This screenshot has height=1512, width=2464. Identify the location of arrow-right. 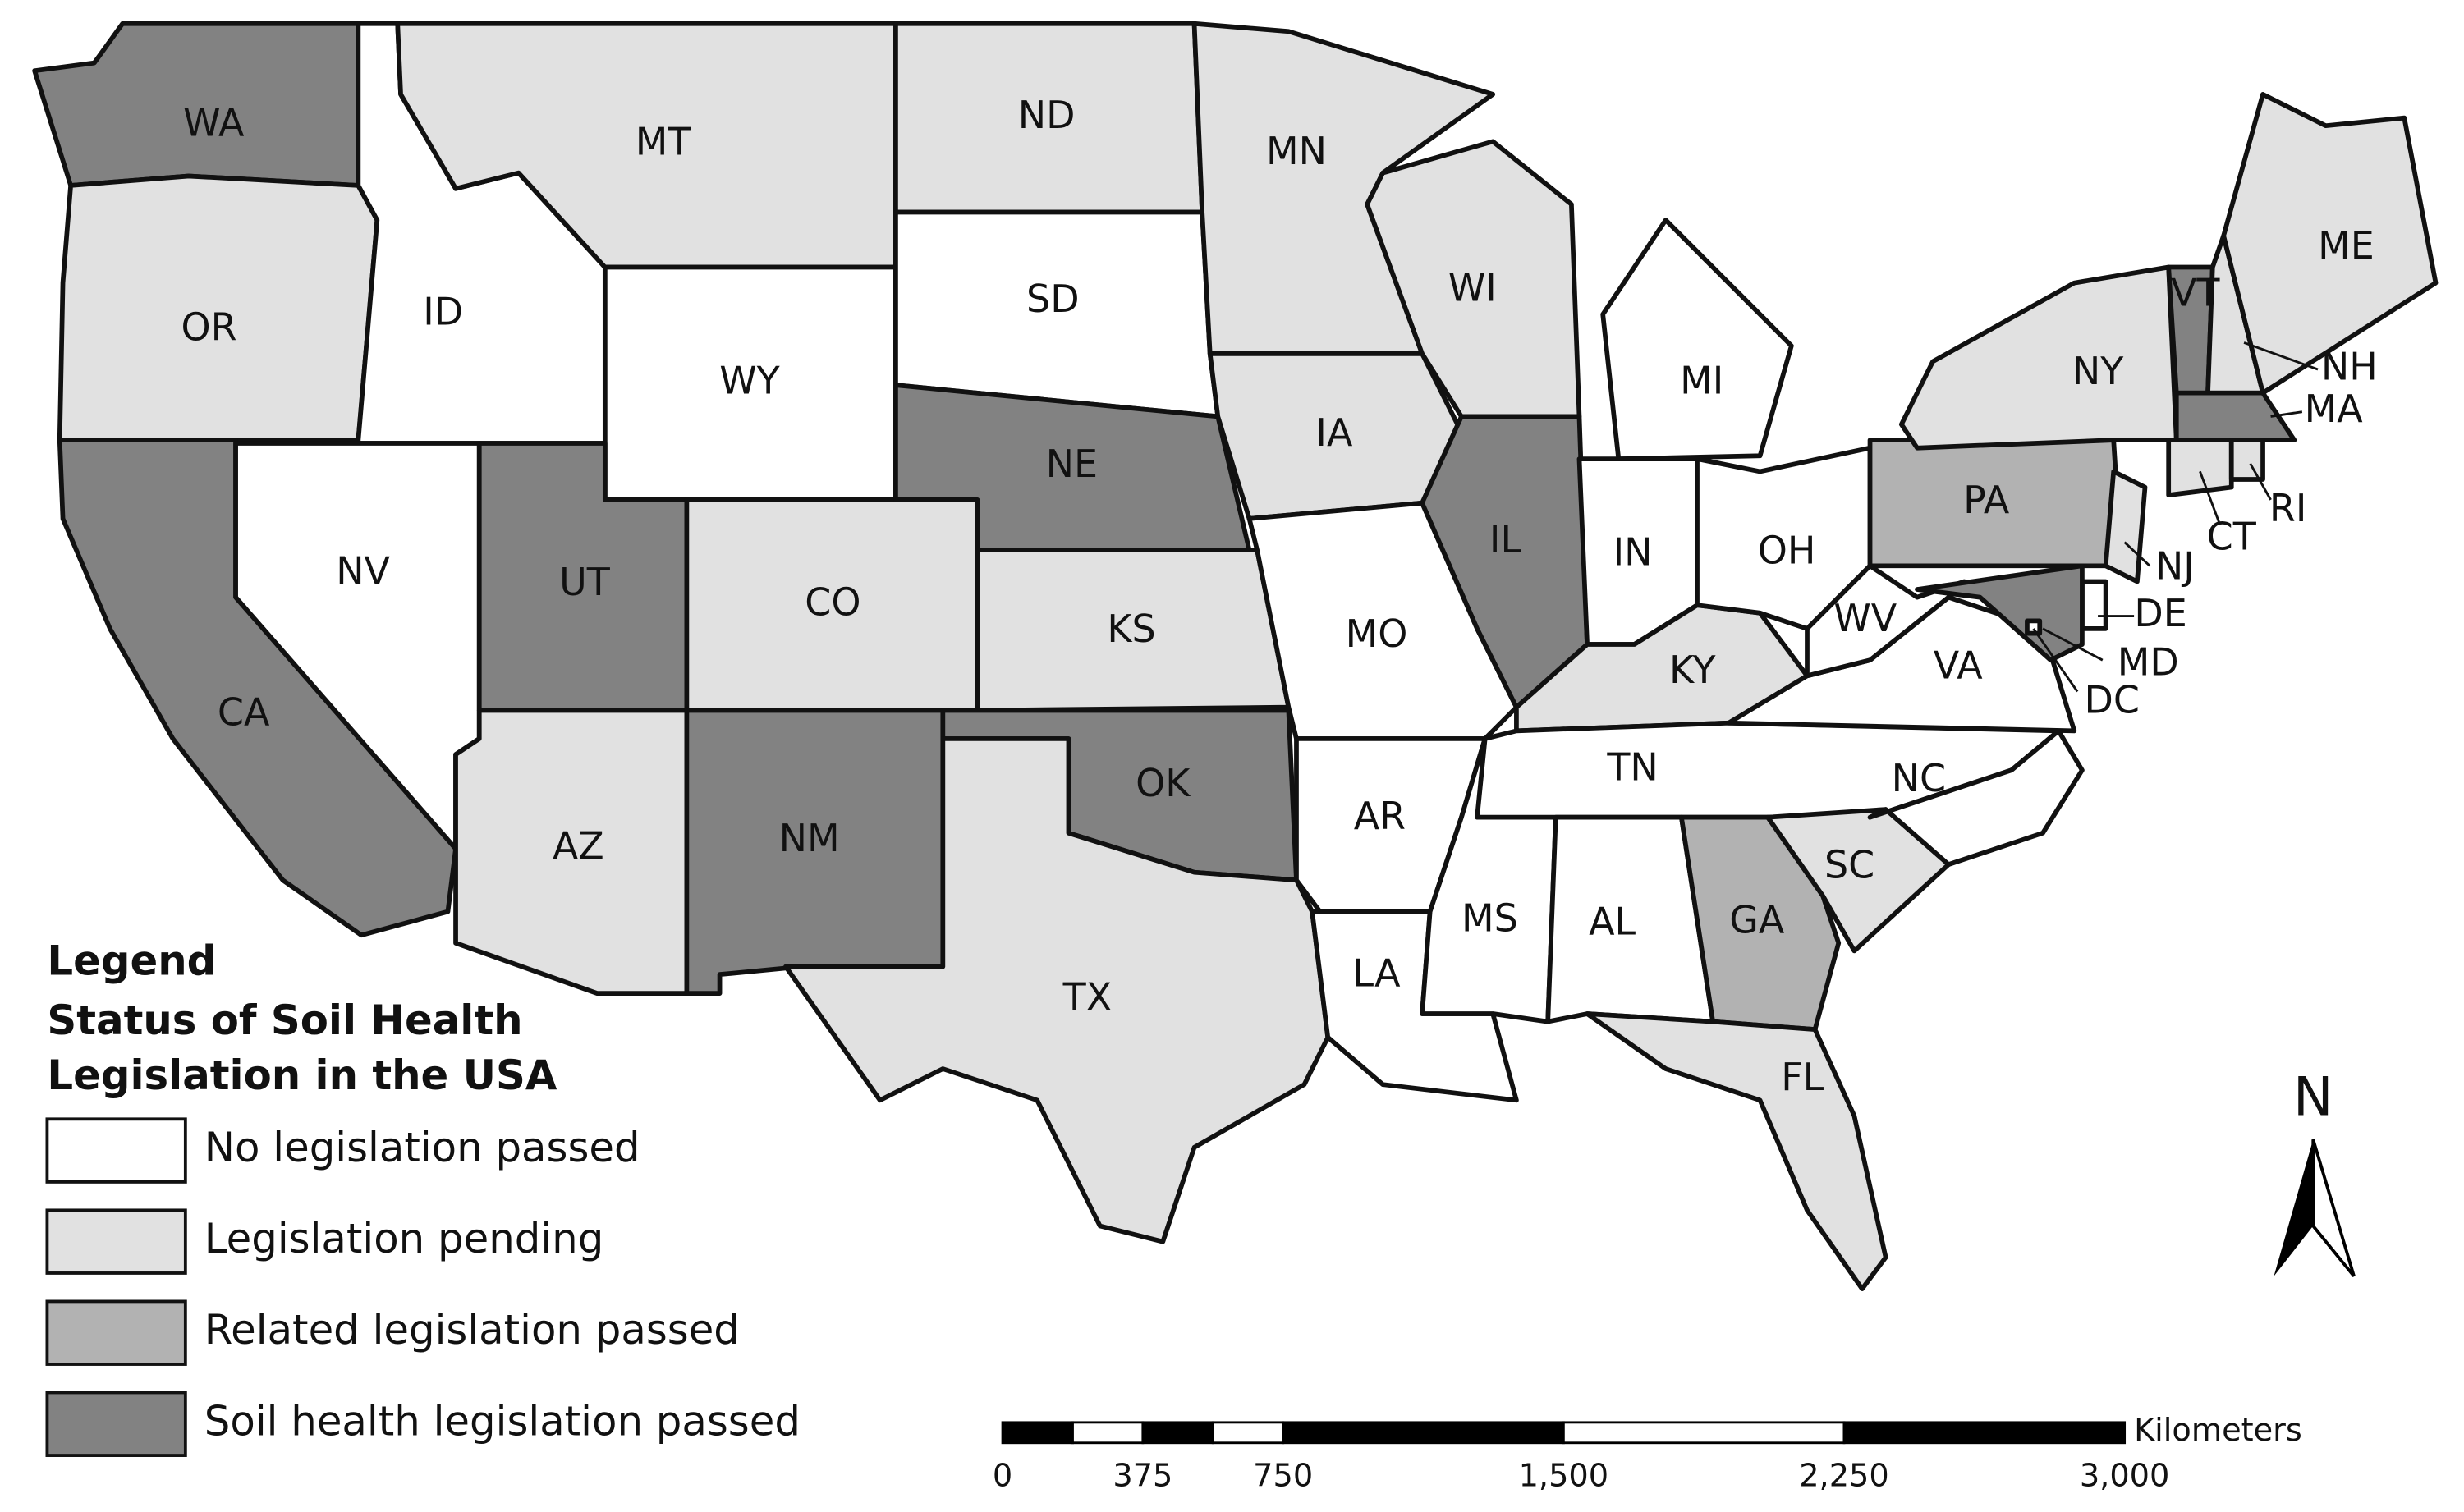
(2333, 1208).